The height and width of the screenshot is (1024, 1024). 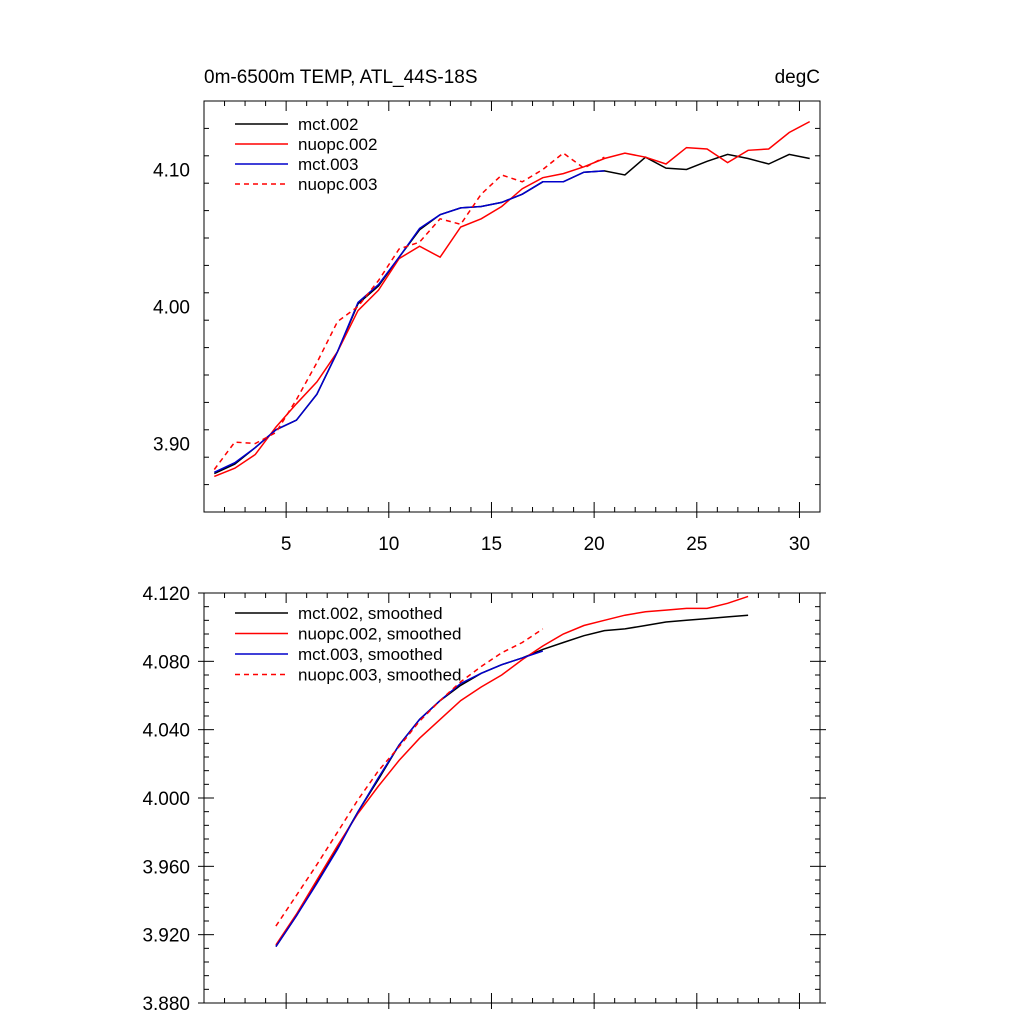 I want to click on y-tick-label: 4.000, so click(x=166, y=799).